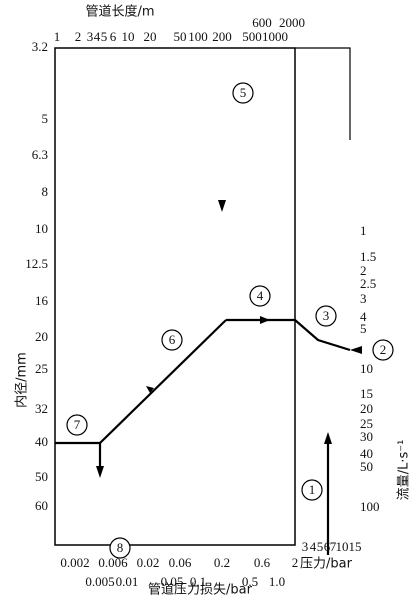 The height and width of the screenshot is (600, 417). What do you see at coordinates (57, 36) in the screenshot?
I see `top-tick-label: 1` at bounding box center [57, 36].